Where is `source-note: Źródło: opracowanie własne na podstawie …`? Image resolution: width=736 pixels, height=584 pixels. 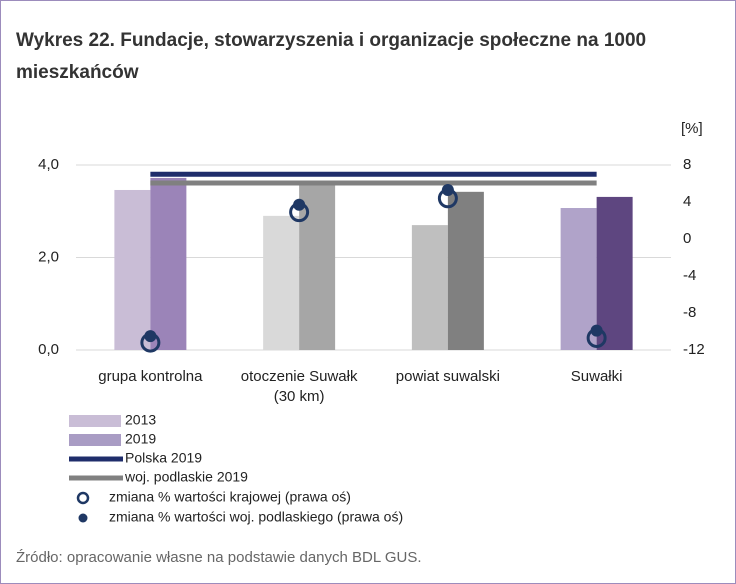
source-note: Źródło: opracowanie własne na podstawie … is located at coordinates (219, 557).